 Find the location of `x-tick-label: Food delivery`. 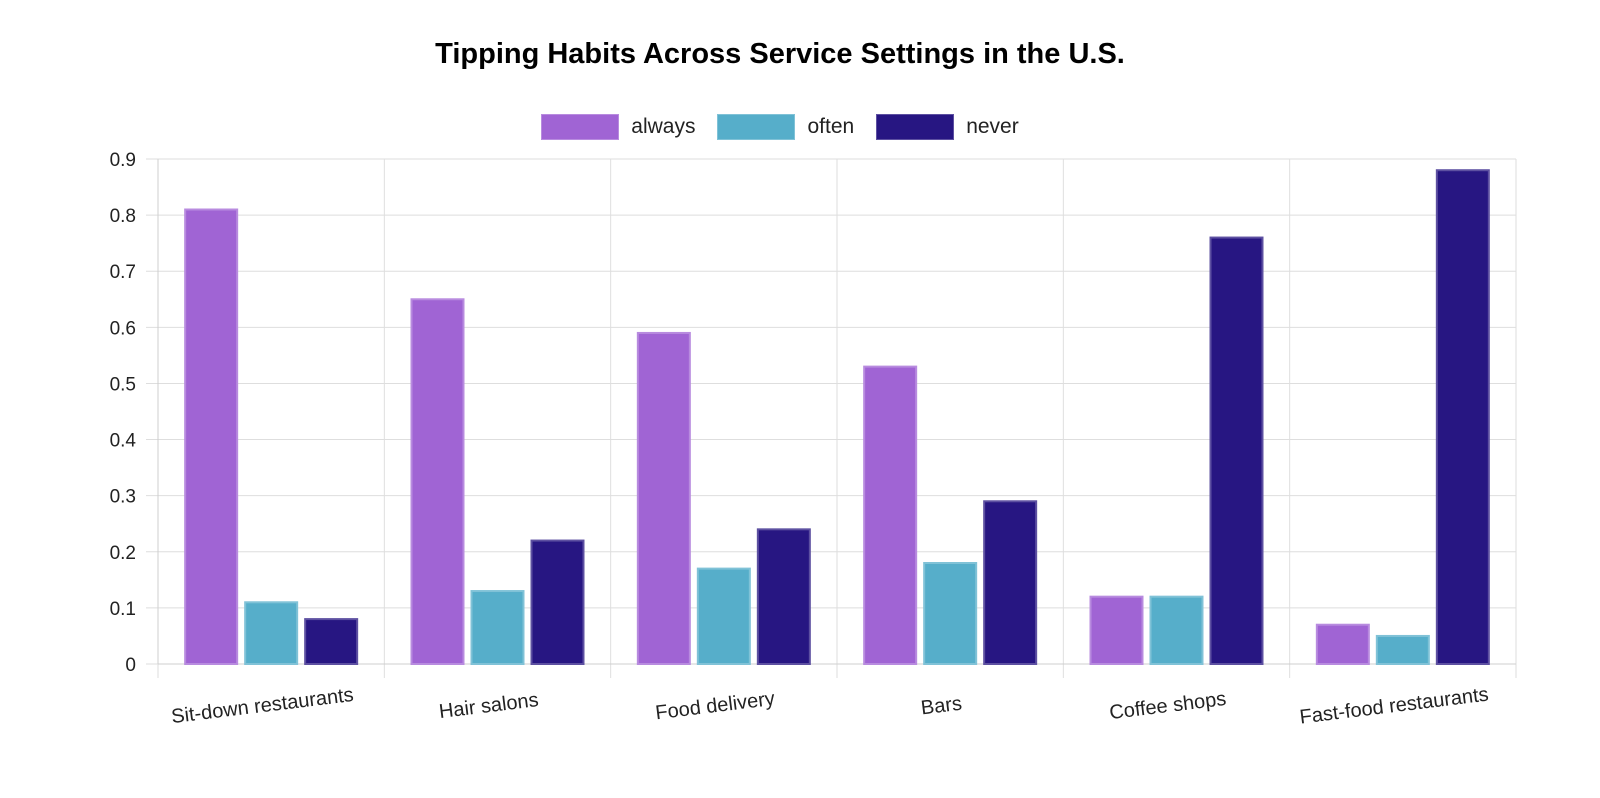

x-tick-label: Food delivery is located at coordinates (715, 706).